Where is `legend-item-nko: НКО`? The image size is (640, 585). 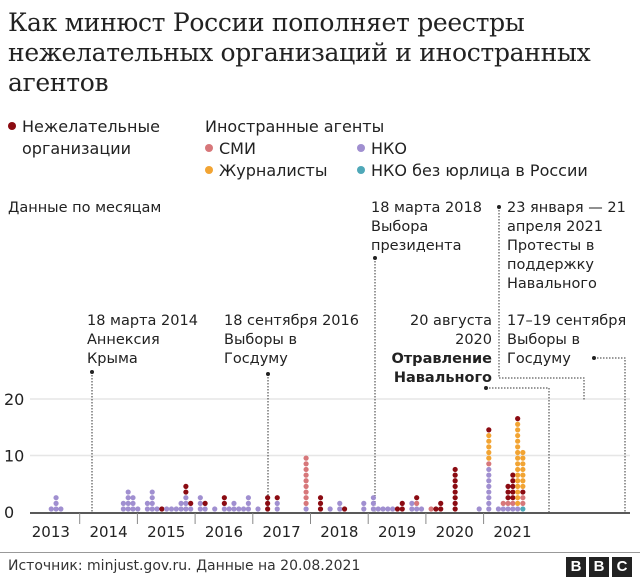 legend-item-nko: НКО is located at coordinates (382, 149).